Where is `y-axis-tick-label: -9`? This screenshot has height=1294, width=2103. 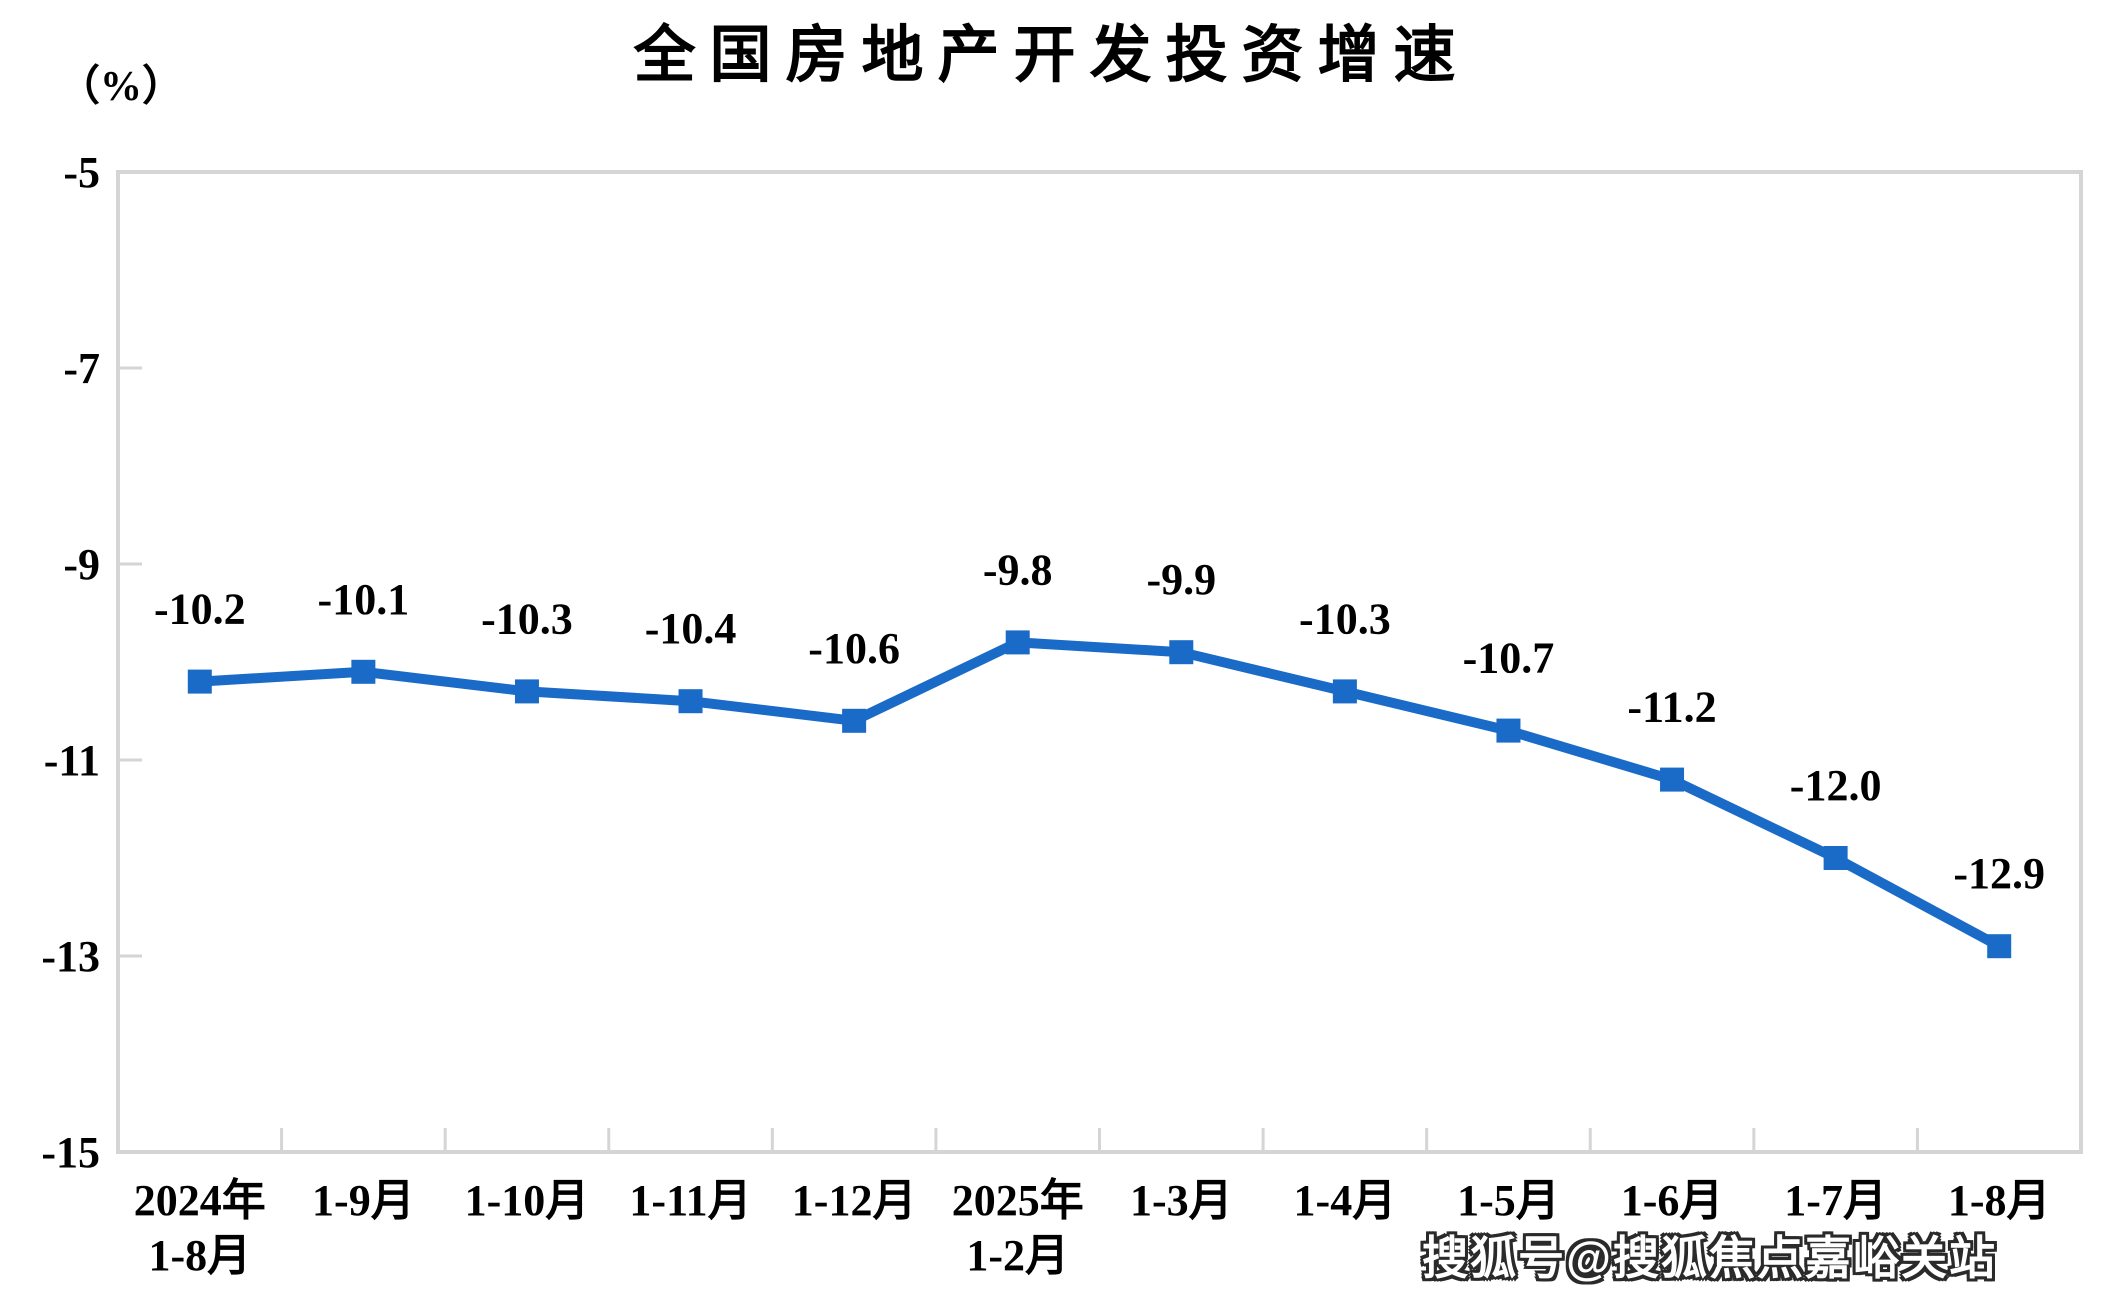 y-axis-tick-label: -9 is located at coordinates (81, 564).